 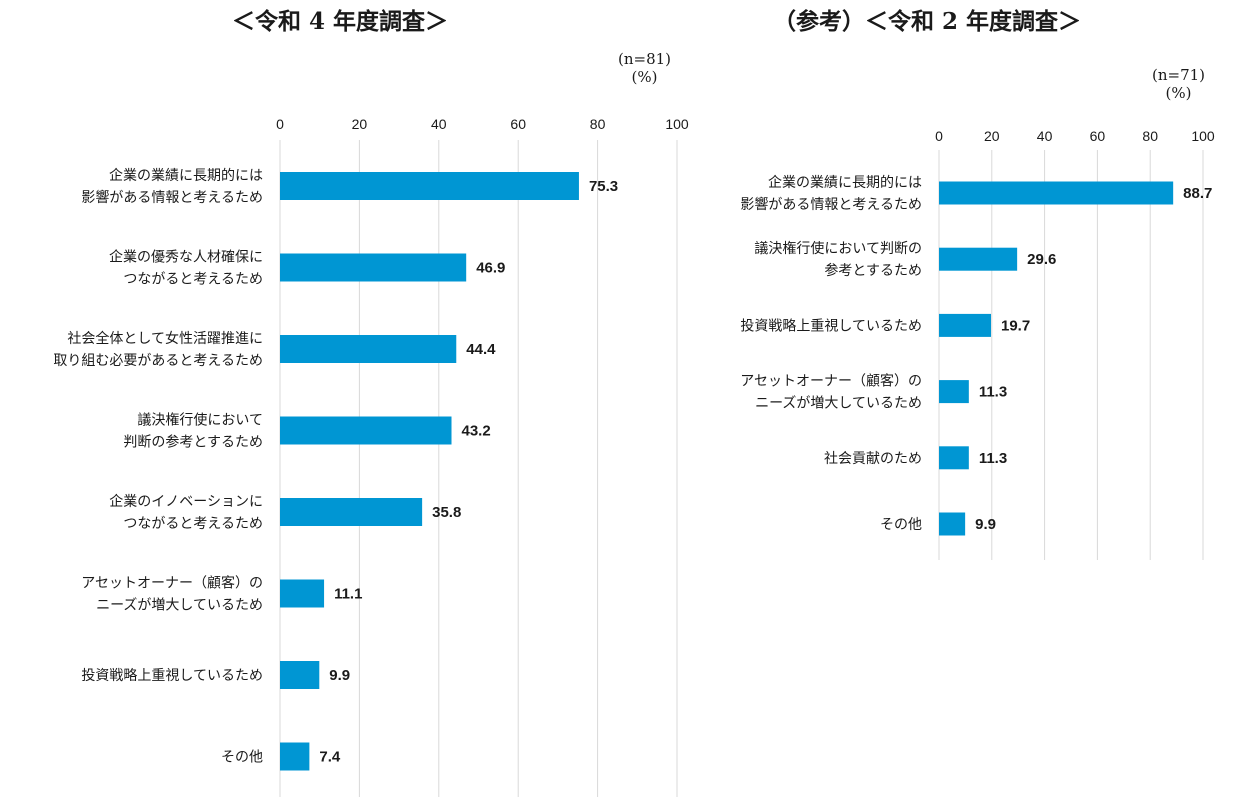 I want to click on right-x-tick-label-5: 100, so click(x=1203, y=136).